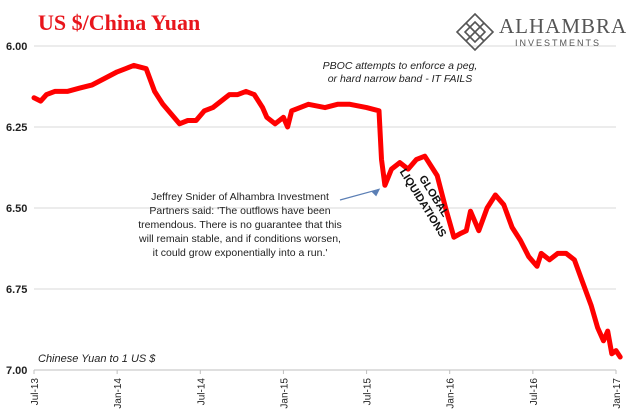 The image size is (640, 420). Describe the element at coordinates (16, 290) in the screenshot. I see `y-tick-label-3: 6.75` at that location.